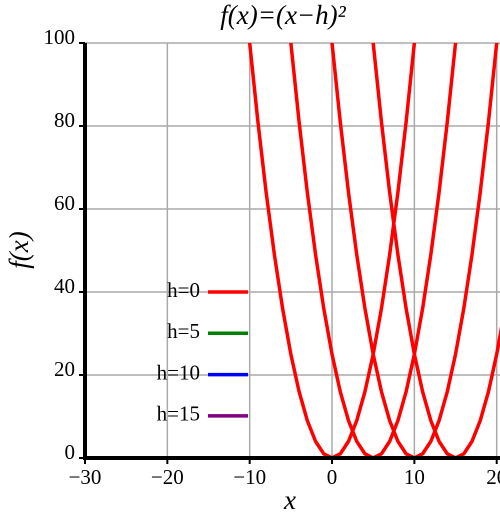  Describe the element at coordinates (249, 477) in the screenshot. I see `x-tick-label: −10` at that location.